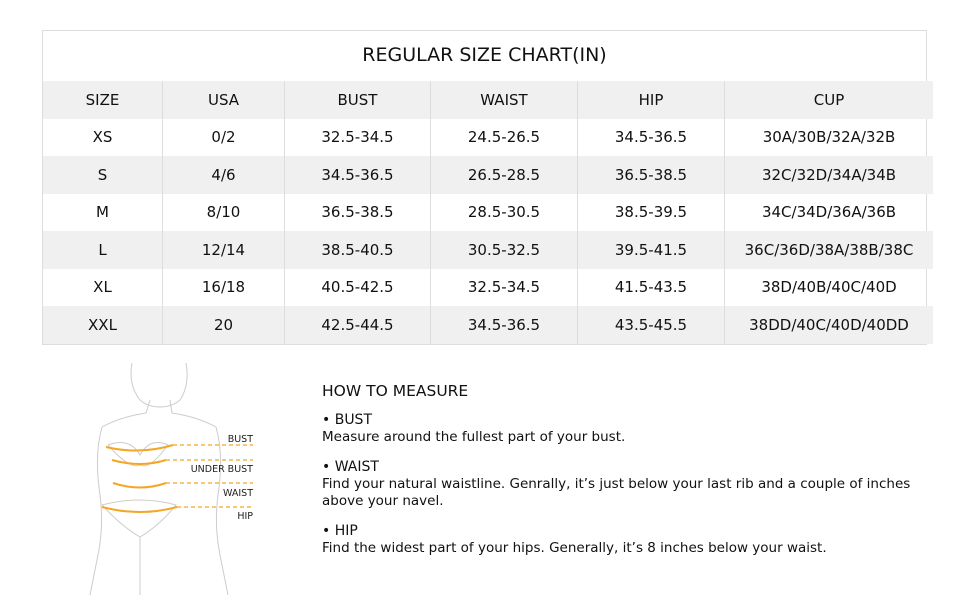 The height and width of the screenshot is (600, 970). Describe the element at coordinates (347, 420) in the screenshot. I see `measure-heading: • BUST` at that location.